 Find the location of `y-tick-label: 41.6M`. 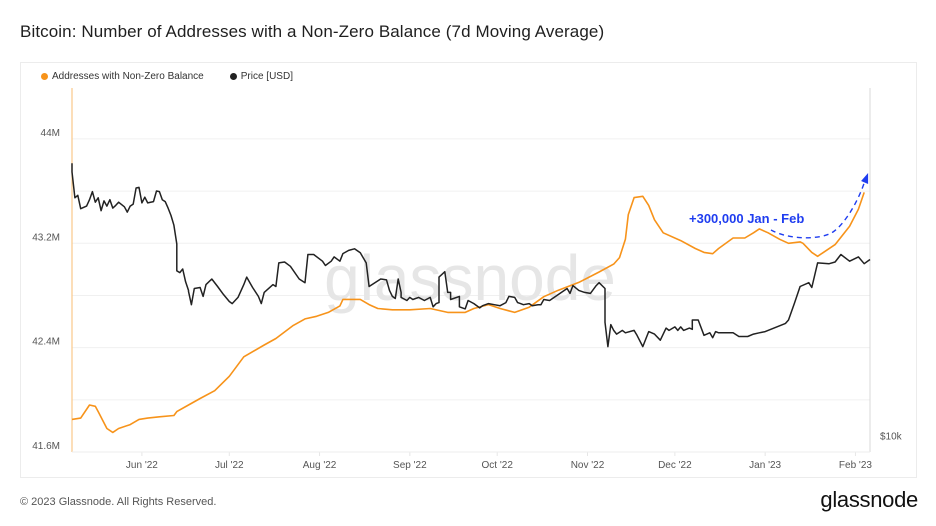

y-tick-label: 41.6M is located at coordinates (46, 446).